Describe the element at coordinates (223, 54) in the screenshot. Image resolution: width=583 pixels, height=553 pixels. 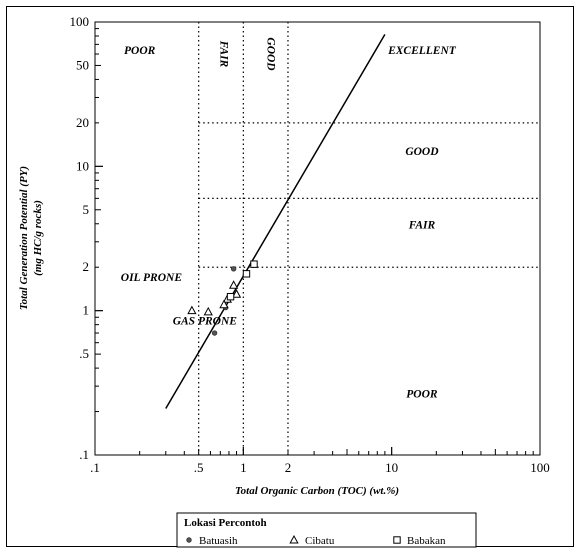
I see `zone-label-toc: FAIR` at that location.